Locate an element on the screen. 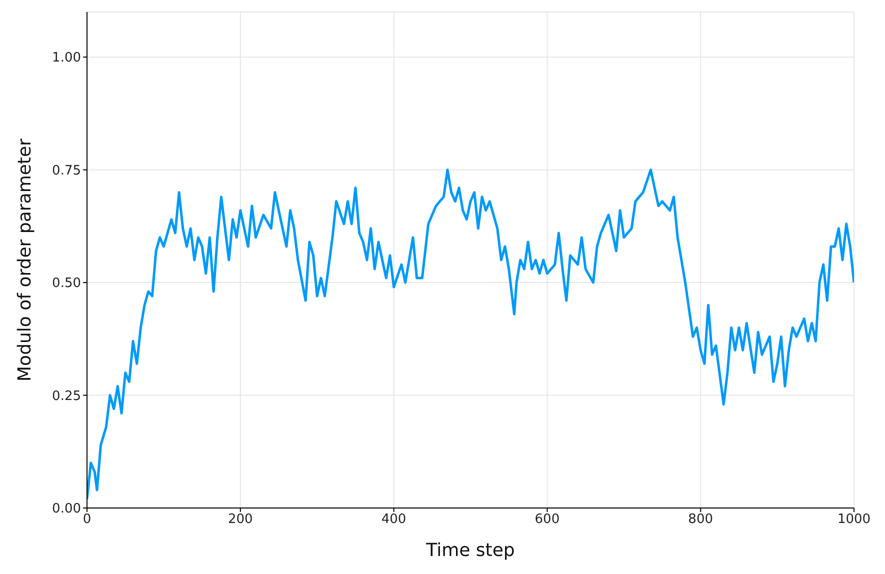 The height and width of the screenshot is (574, 885). y-axis-title: Modulo of order parameter is located at coordinates (25, 260).